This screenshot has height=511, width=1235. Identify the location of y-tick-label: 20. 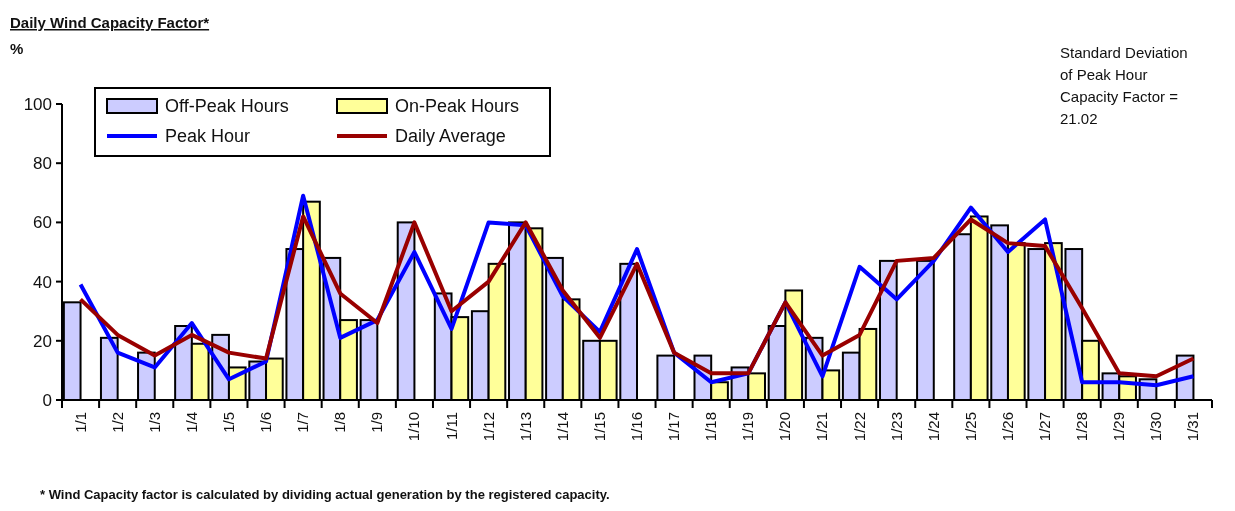
(42, 341).